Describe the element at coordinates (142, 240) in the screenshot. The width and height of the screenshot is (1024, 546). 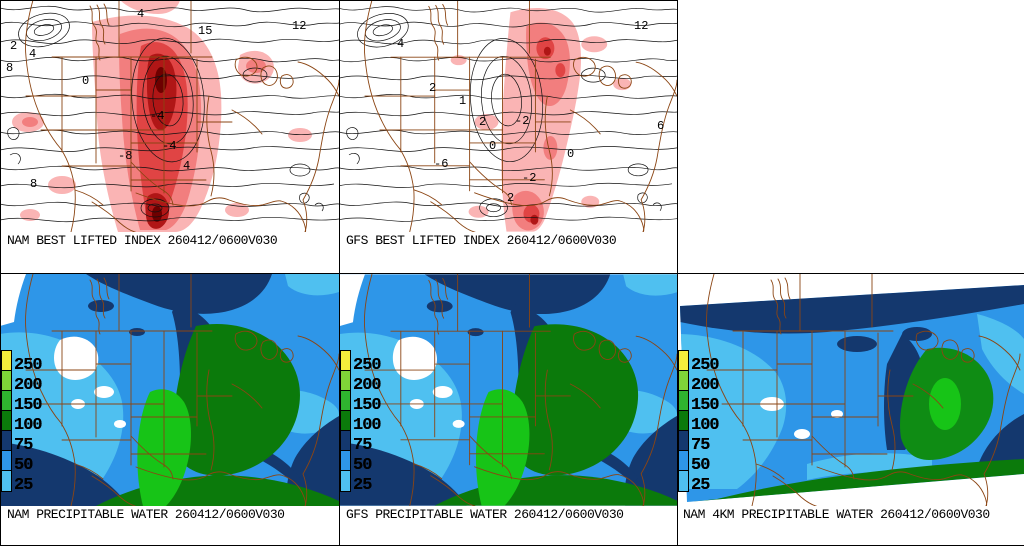
I see `panel-title-nam-li: NAM BEST LIFTED INDEX 260412/0600V030` at that location.